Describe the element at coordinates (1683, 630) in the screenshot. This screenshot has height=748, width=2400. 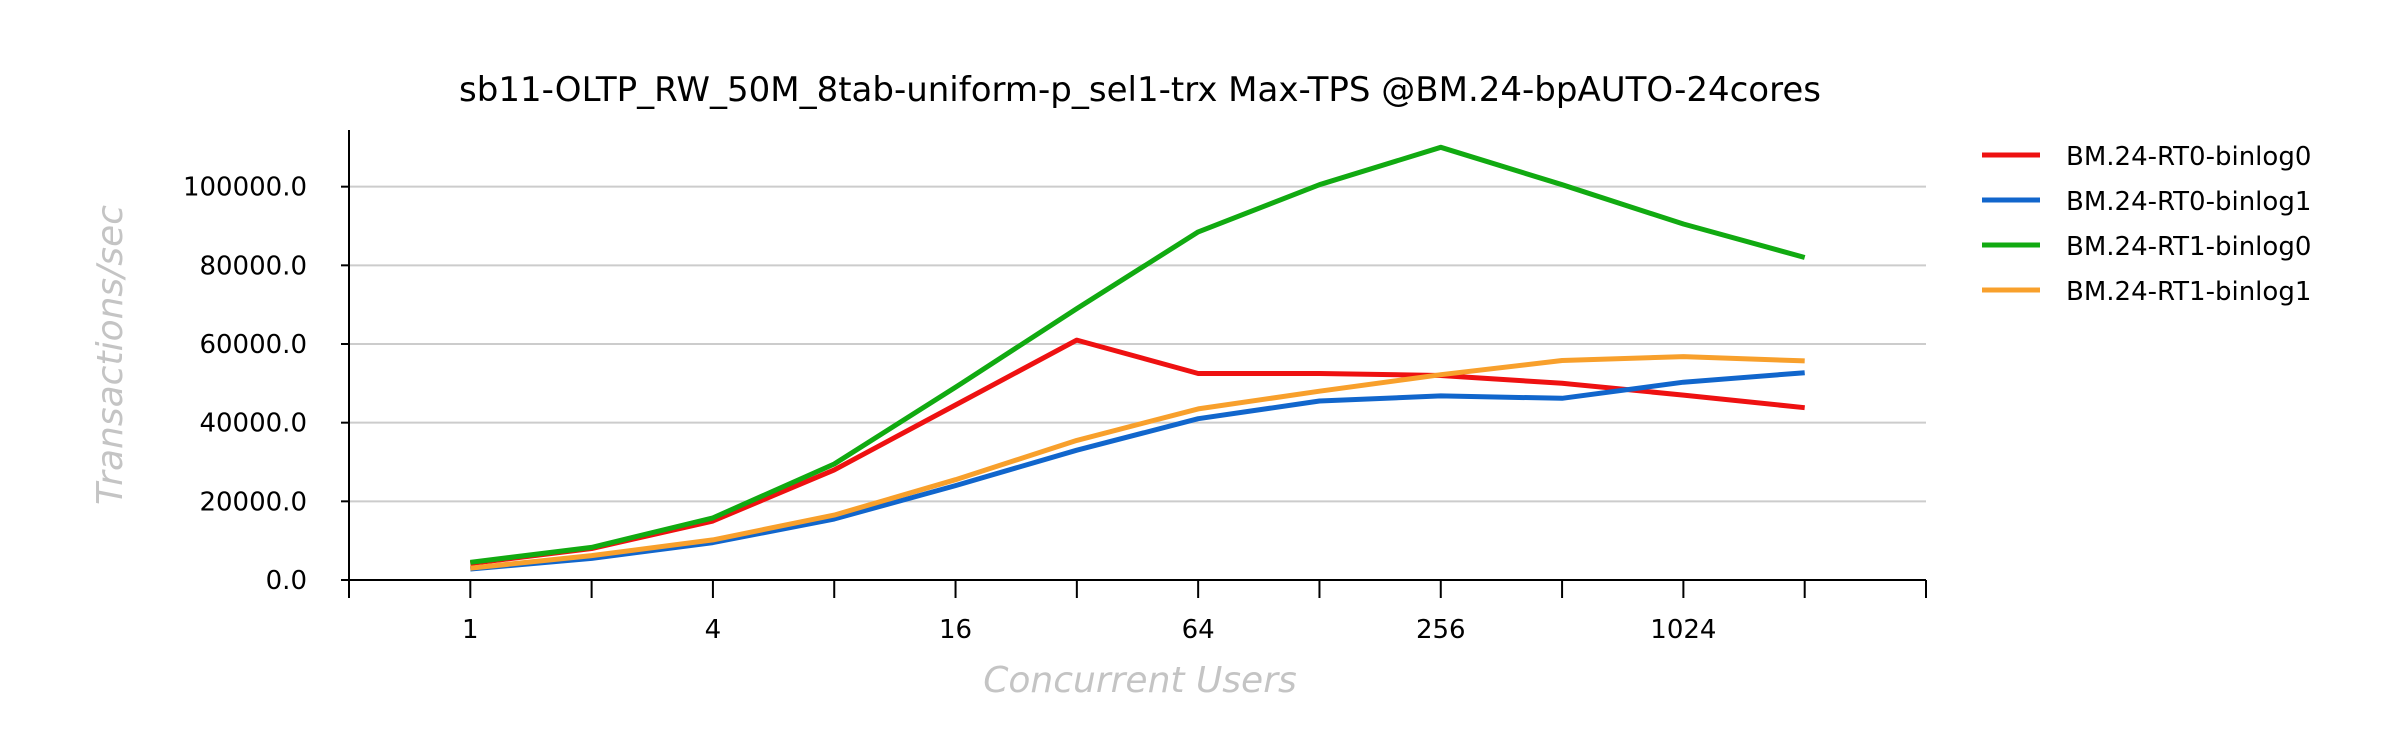
I see `x-tick-label: 1024` at that location.